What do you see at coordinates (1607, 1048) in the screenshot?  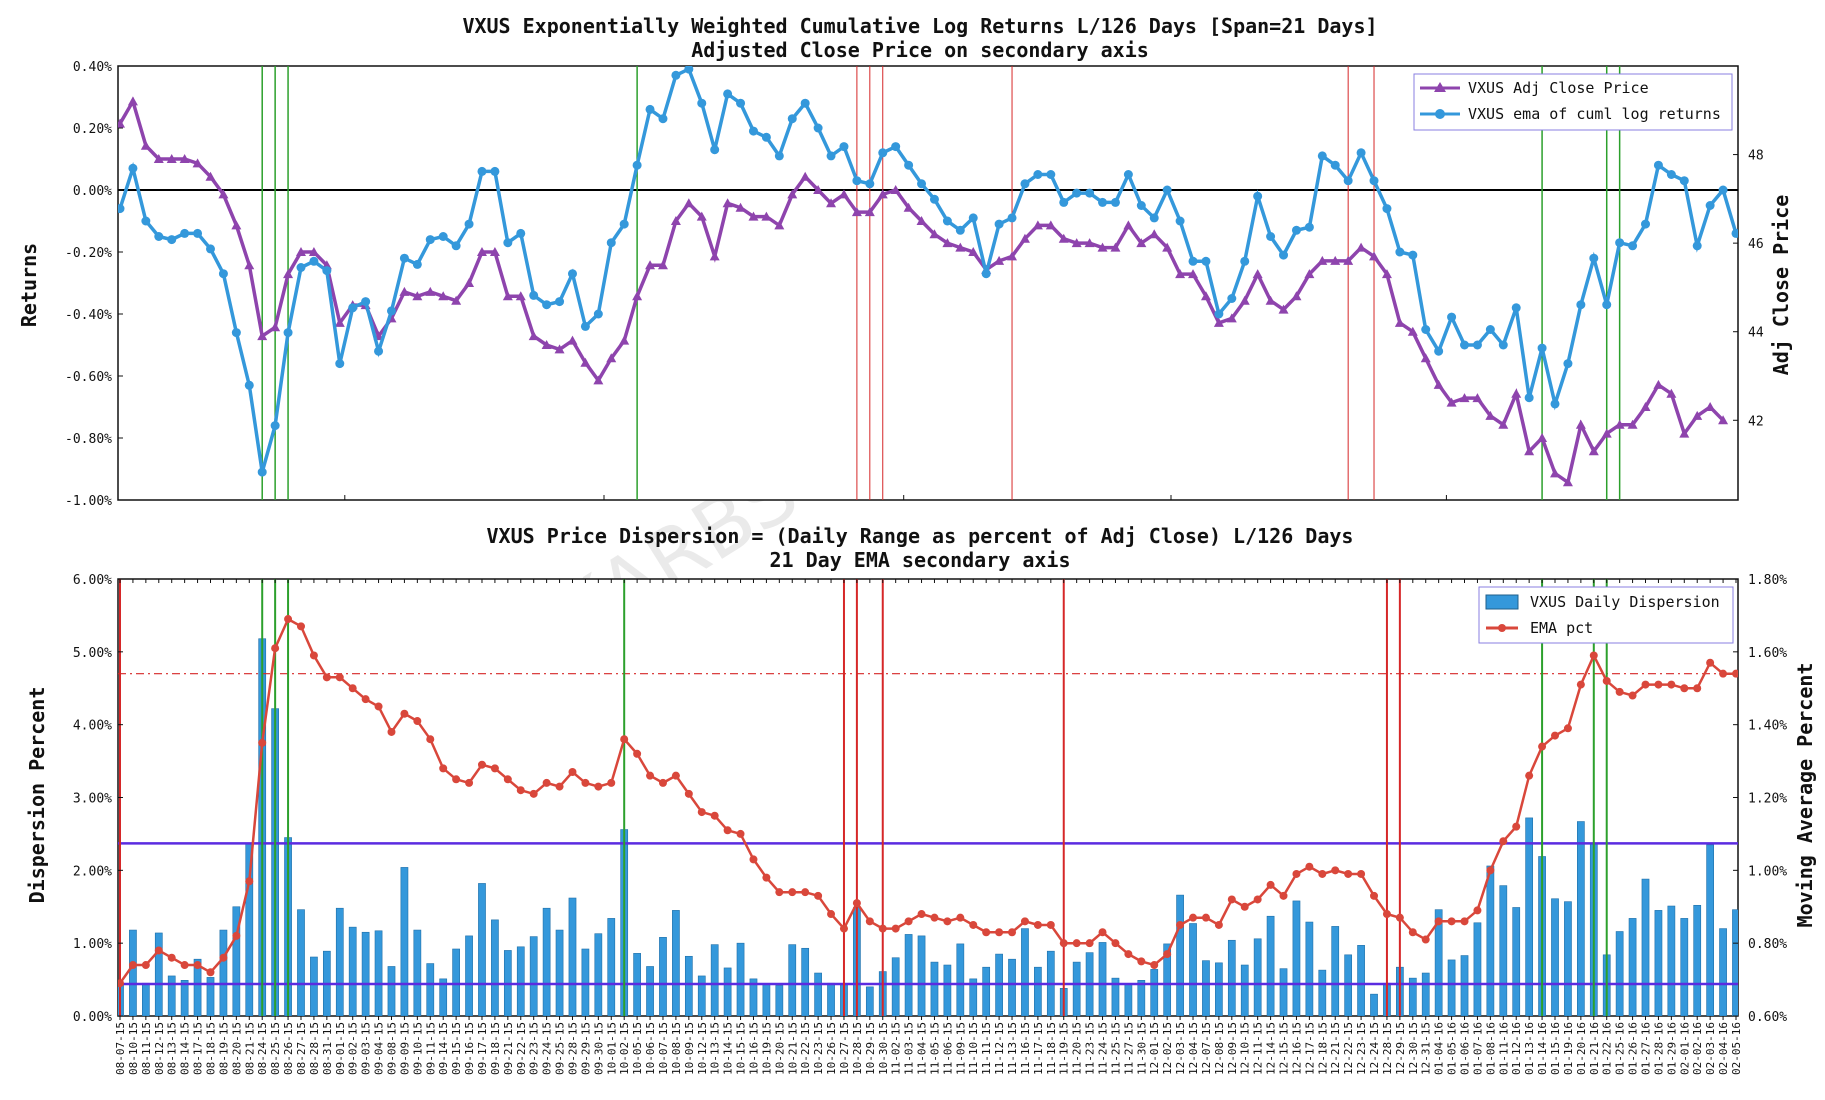 I see `x-date-label: 01-22-16` at bounding box center [1607, 1048].